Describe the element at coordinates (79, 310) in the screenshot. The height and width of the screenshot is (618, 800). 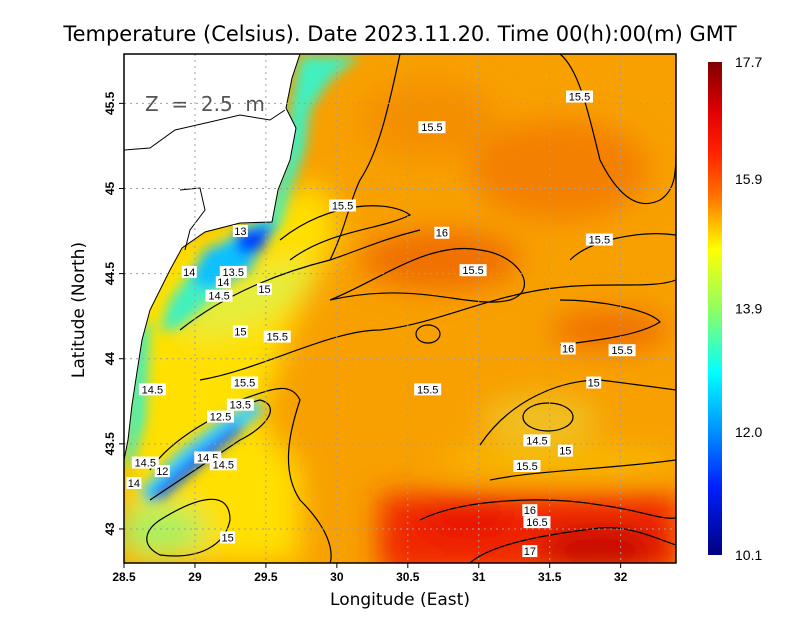
I see `y-axis-label: Latitude (North)` at that location.